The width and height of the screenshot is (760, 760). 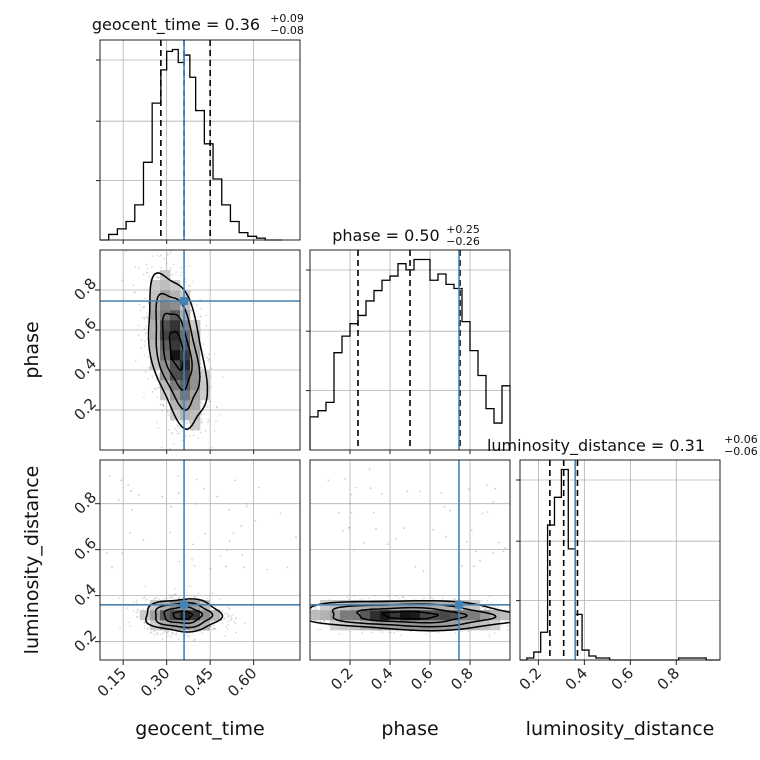 I want to click on x-tick-label-phase: 0.8, so click(x=462, y=679).